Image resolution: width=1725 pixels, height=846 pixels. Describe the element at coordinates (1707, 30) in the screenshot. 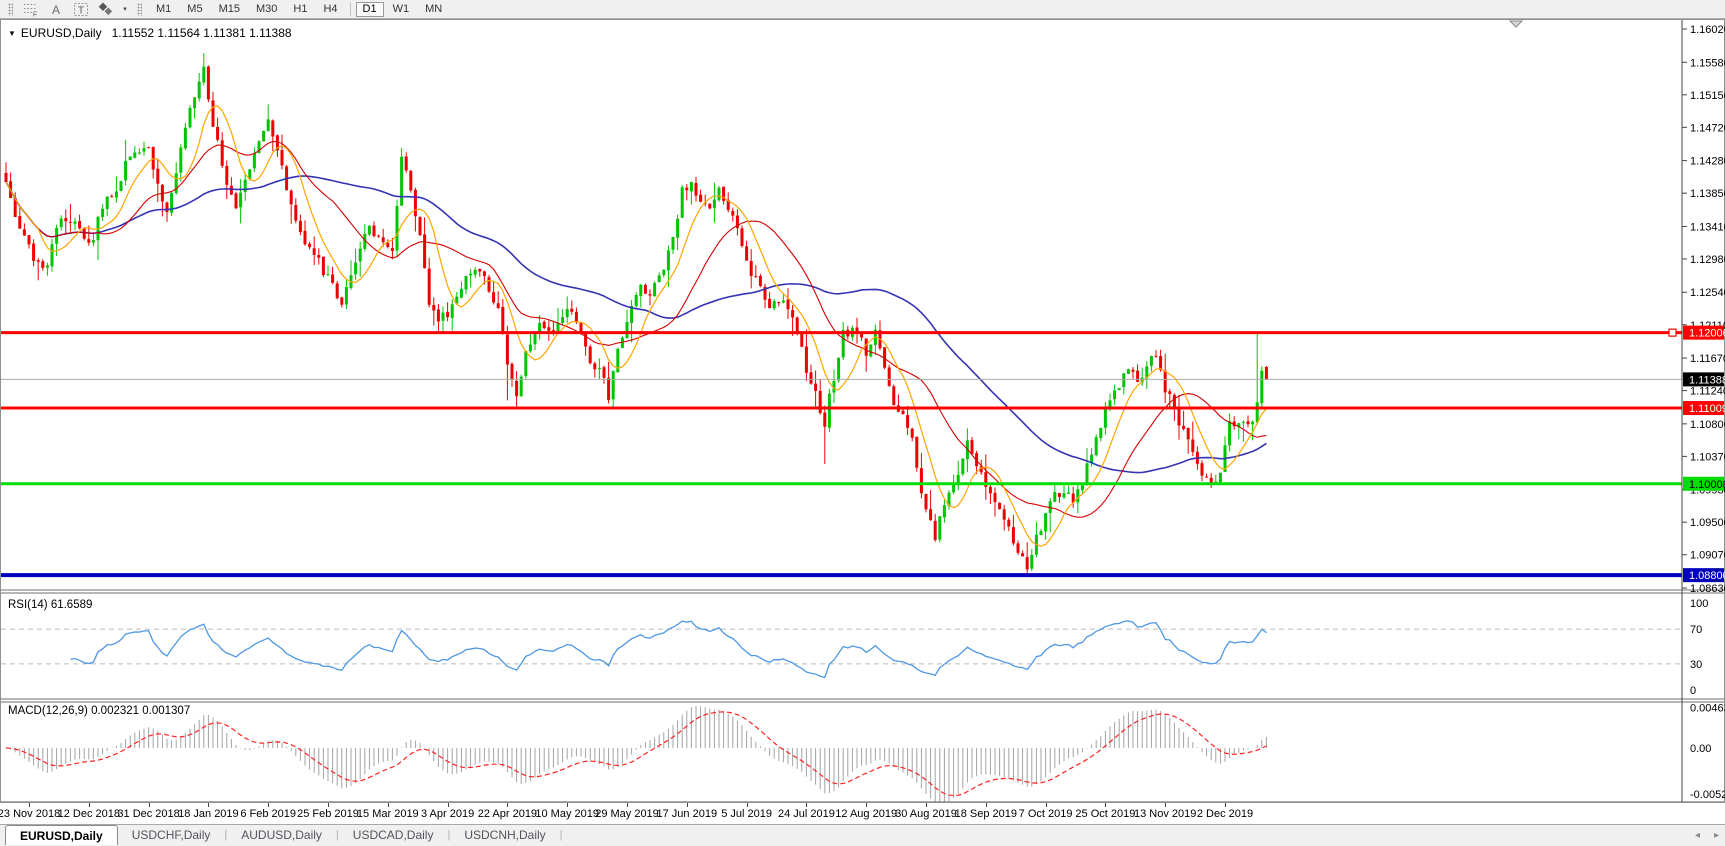

I see `price-tick: 1.16020` at that location.